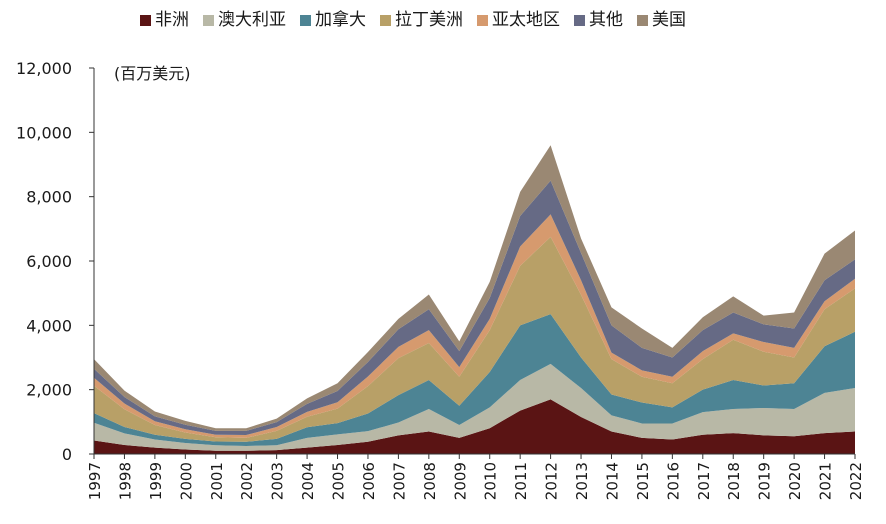 This screenshot has height=524, width=886. Describe the element at coordinates (247, 481) in the screenshot. I see `x-tick-label: 2002` at that location.